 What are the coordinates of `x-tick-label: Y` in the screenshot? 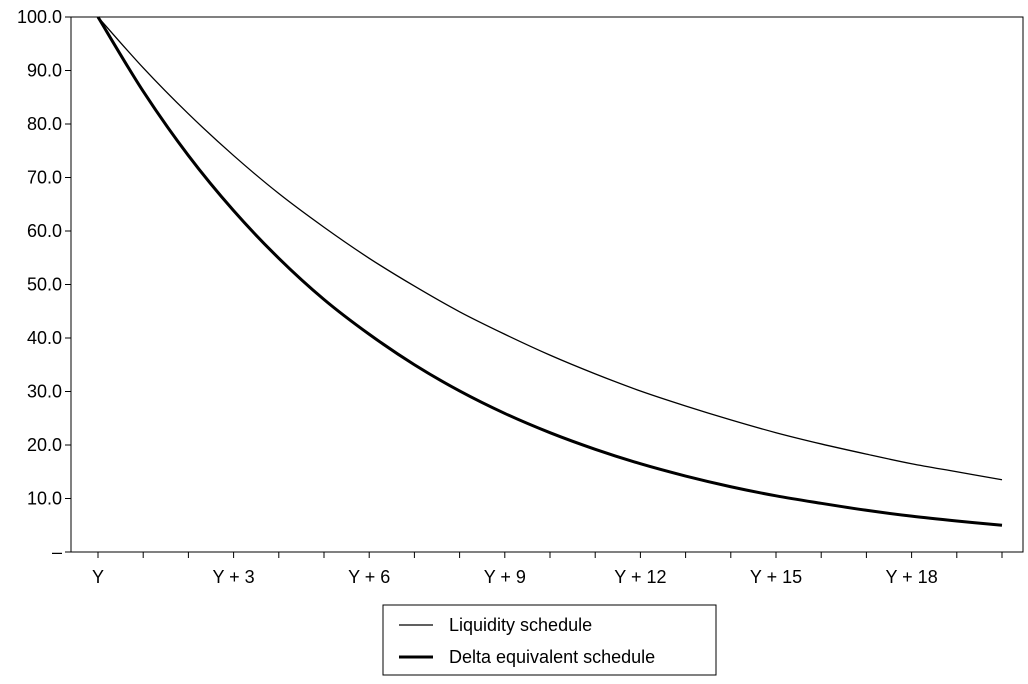 It's located at (98, 577).